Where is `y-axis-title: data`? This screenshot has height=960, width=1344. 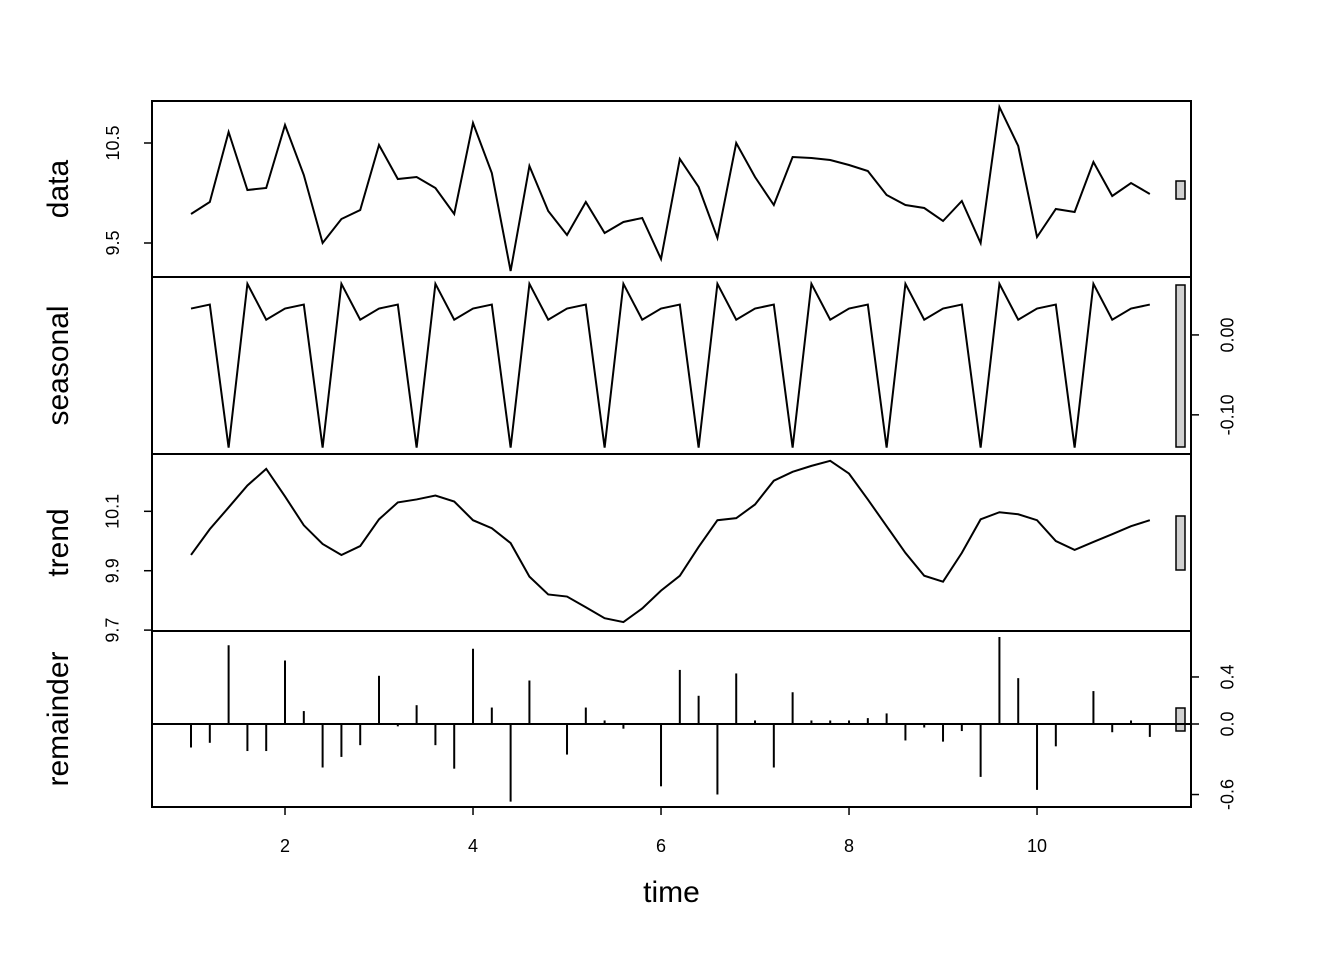 y-axis-title: data is located at coordinates (58, 188).